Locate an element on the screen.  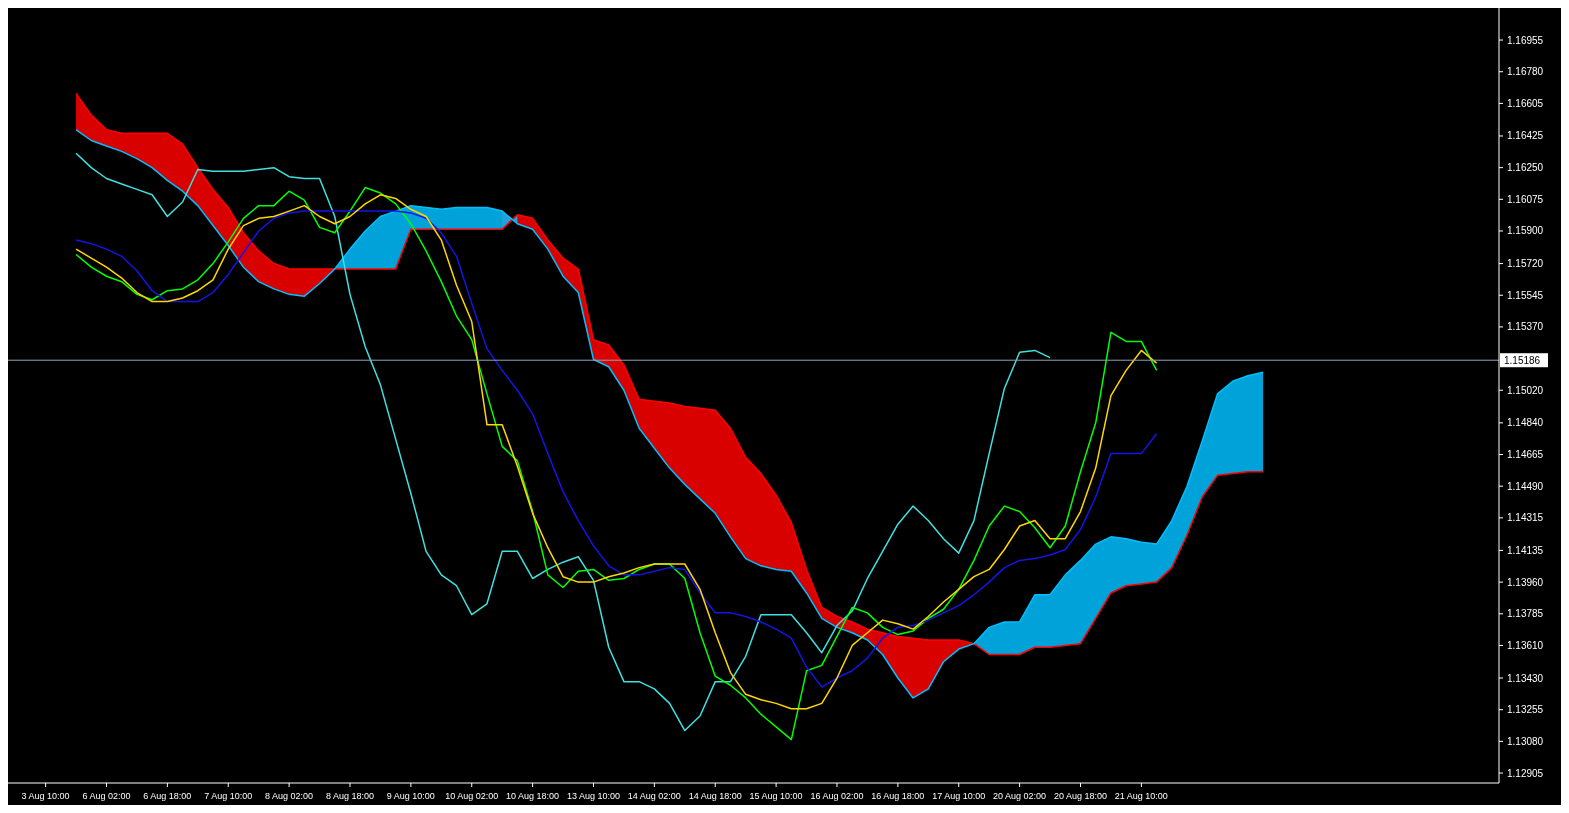
x-tick-label: 14 Aug 18:00 is located at coordinates (715, 796).